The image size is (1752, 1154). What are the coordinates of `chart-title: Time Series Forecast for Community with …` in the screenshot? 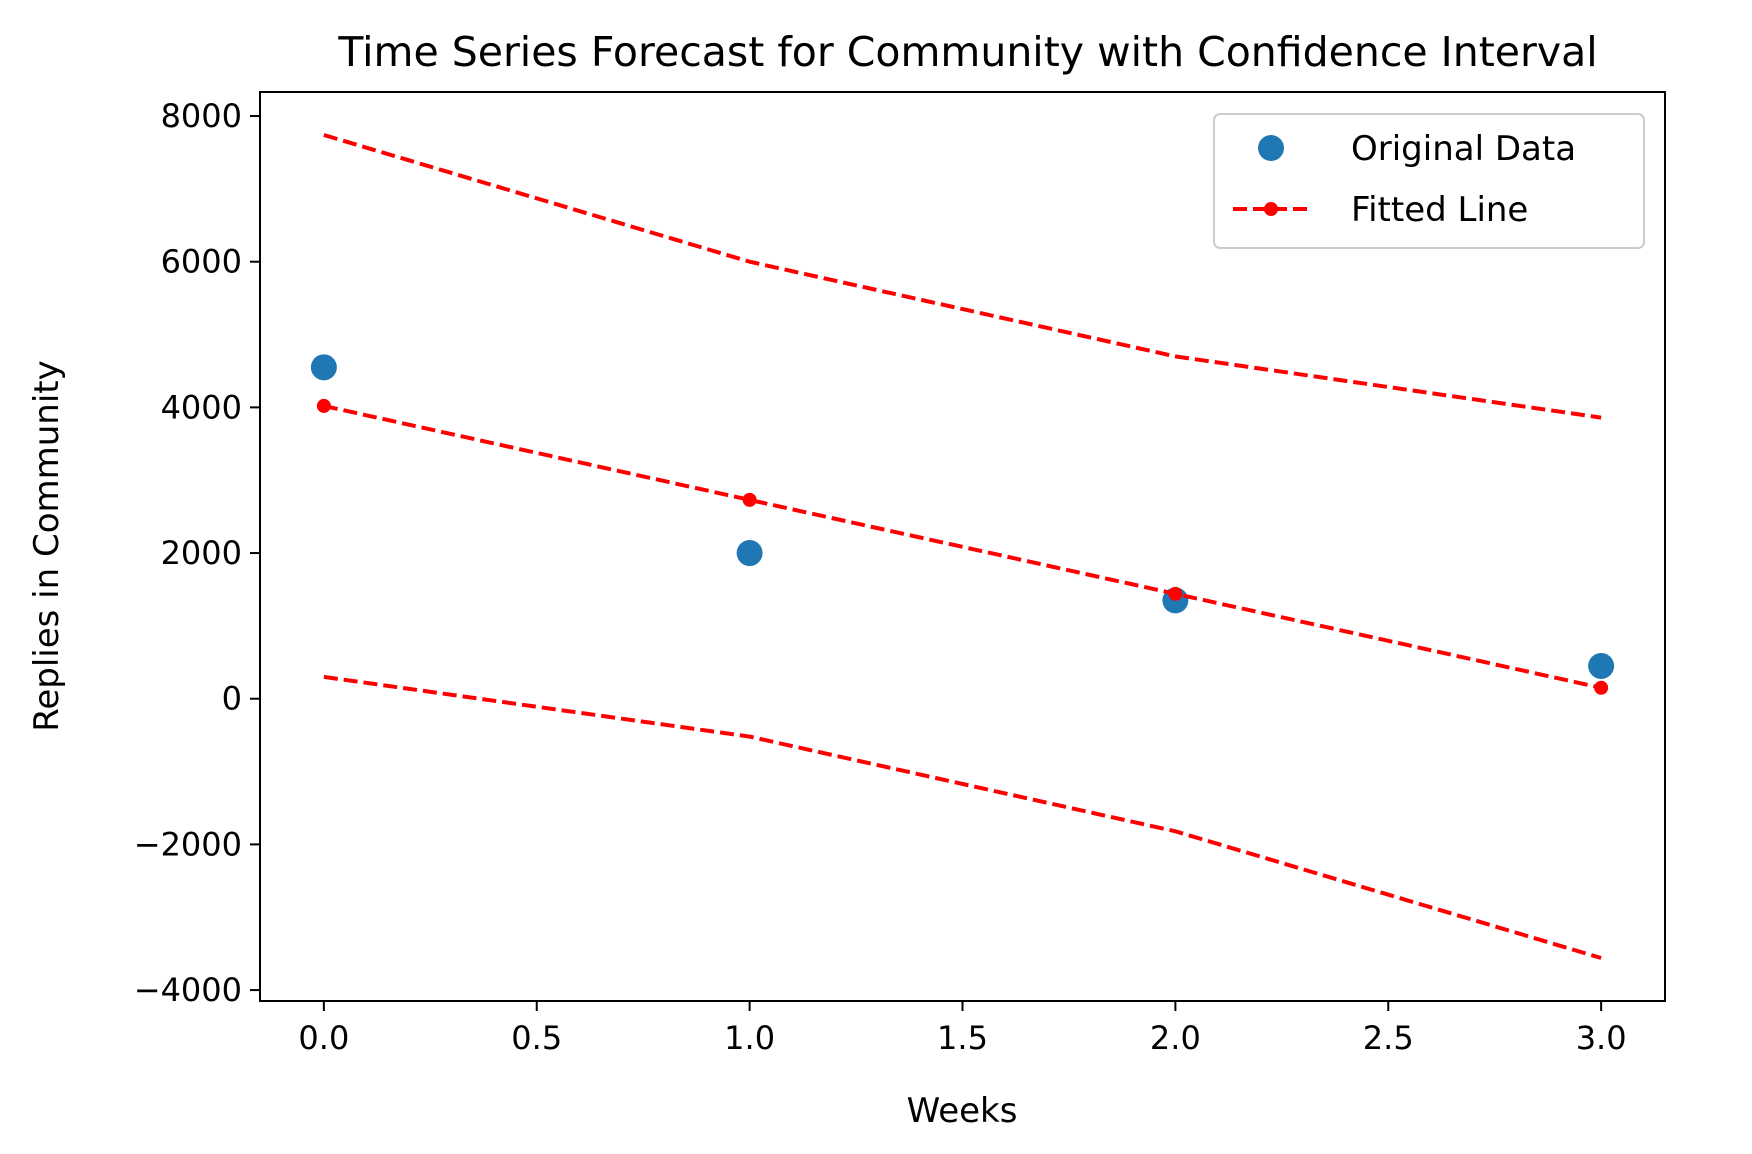 It's located at (967, 52).